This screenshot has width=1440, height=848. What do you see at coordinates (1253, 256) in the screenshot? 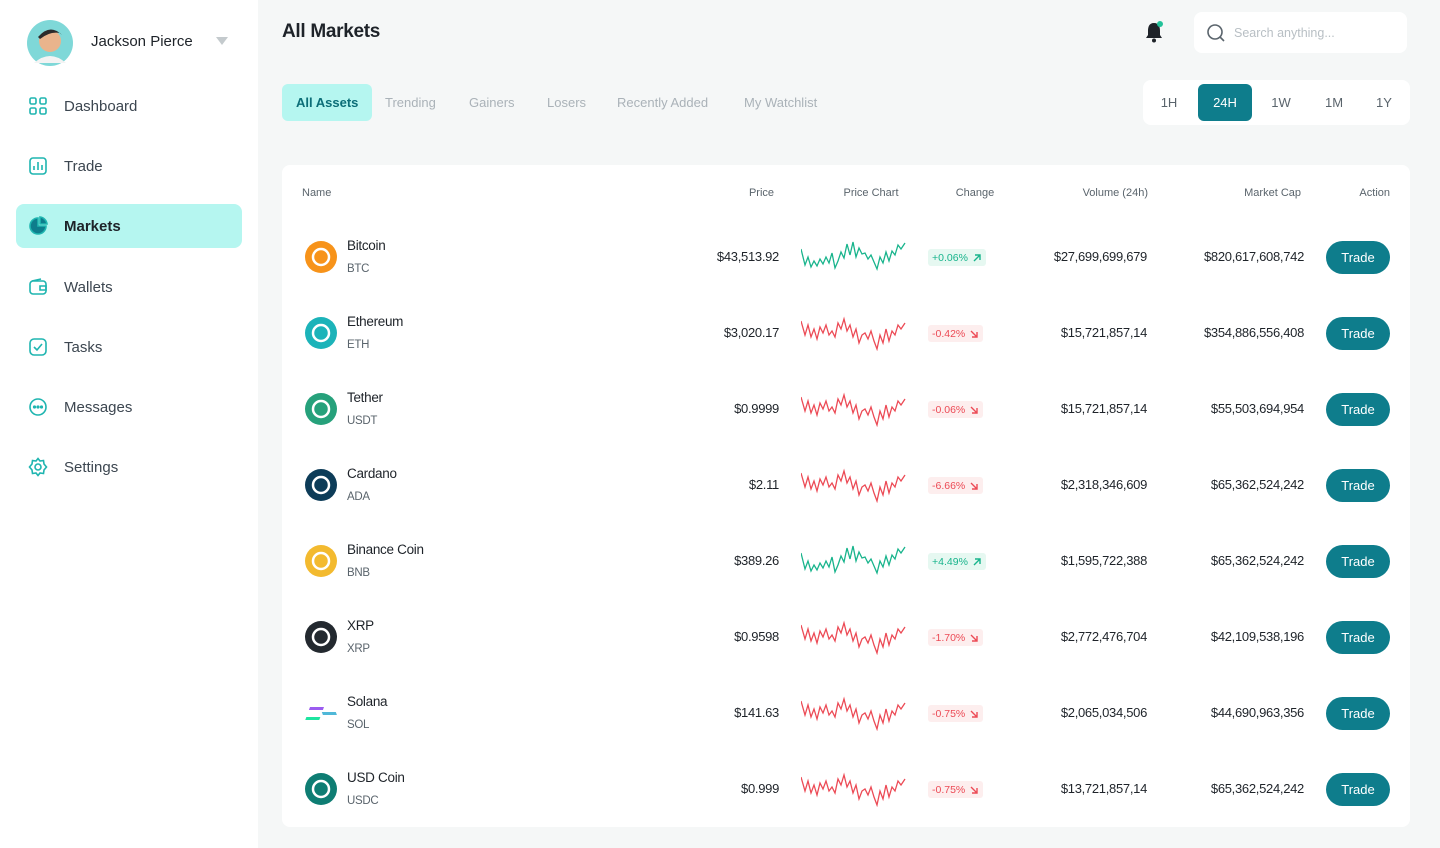
I see `market-cap: $820,617,608,742` at bounding box center [1253, 256].